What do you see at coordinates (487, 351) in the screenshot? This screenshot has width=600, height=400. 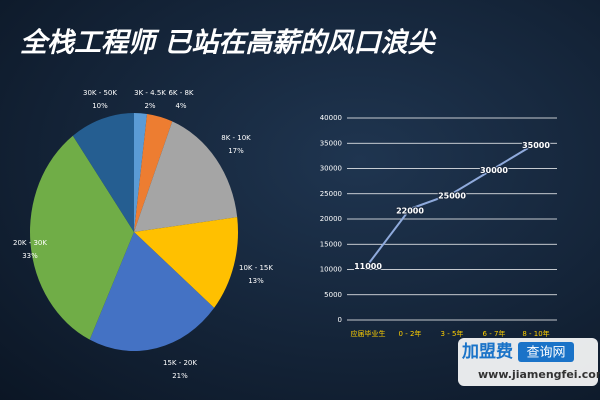 I see `watermark-brand: 加盟费` at bounding box center [487, 351].